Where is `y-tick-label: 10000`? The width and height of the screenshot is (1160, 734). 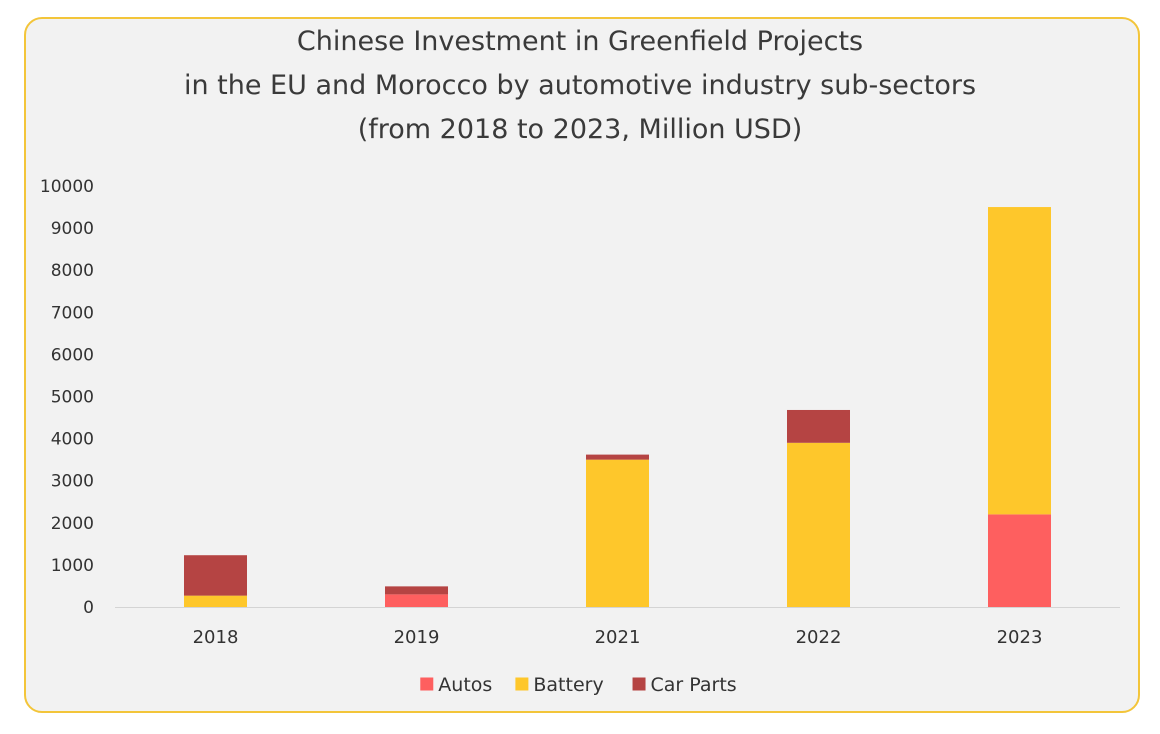 y-tick-label: 10000 is located at coordinates (67, 187).